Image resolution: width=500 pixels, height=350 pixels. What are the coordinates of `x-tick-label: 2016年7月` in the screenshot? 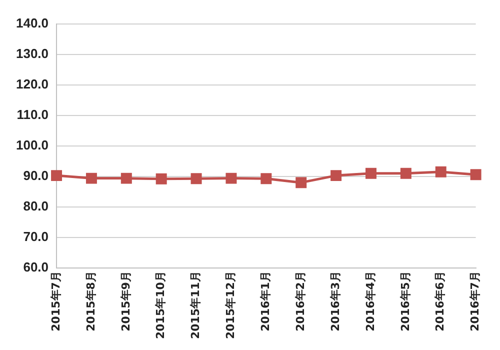 It's located at (475, 301).